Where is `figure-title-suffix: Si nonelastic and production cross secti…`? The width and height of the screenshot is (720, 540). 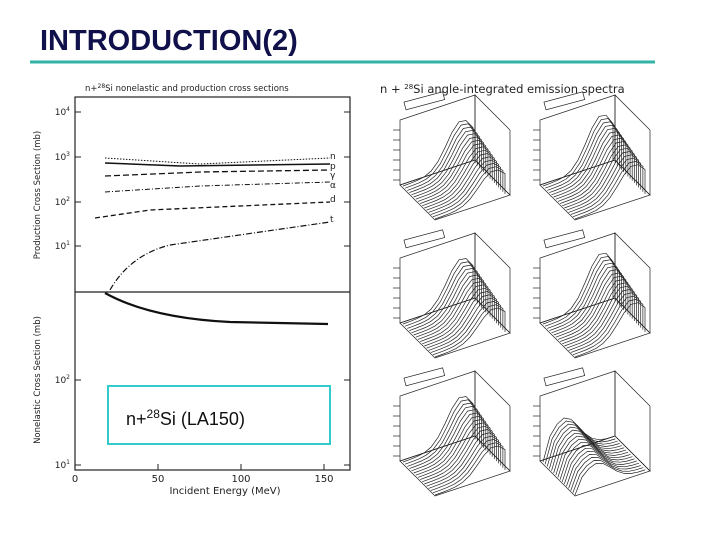
figure-title-suffix: Si nonelastic and production cross secti… is located at coordinates (197, 89).